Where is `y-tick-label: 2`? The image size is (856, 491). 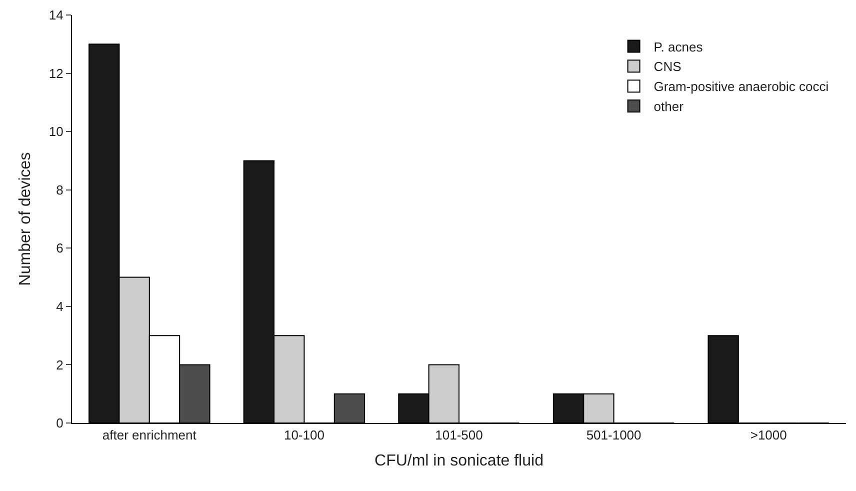 y-tick-label: 2 is located at coordinates (60, 364).